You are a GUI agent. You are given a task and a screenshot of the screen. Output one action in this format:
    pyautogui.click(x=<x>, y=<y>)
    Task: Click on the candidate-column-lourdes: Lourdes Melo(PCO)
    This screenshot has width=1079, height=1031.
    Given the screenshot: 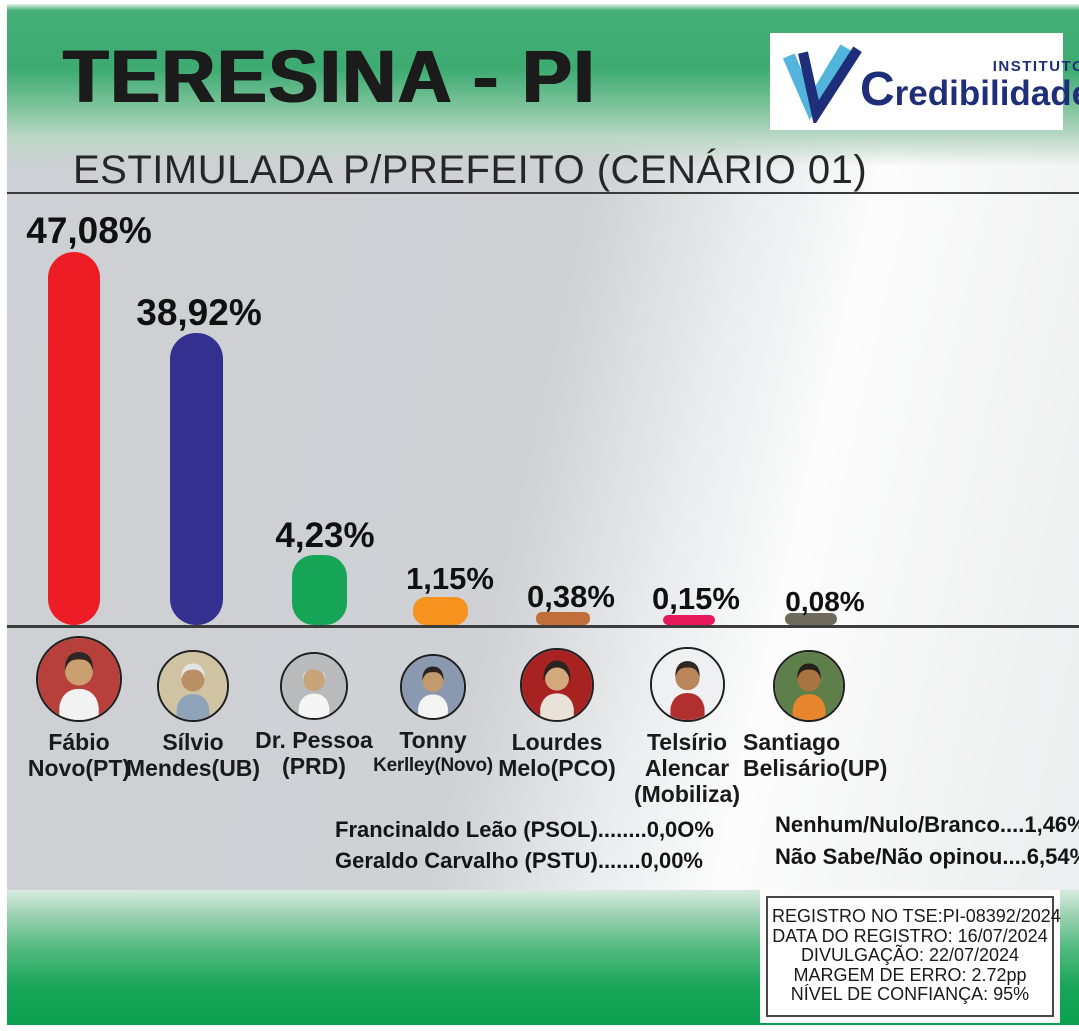 What is the action you would take?
    pyautogui.click(x=557, y=708)
    